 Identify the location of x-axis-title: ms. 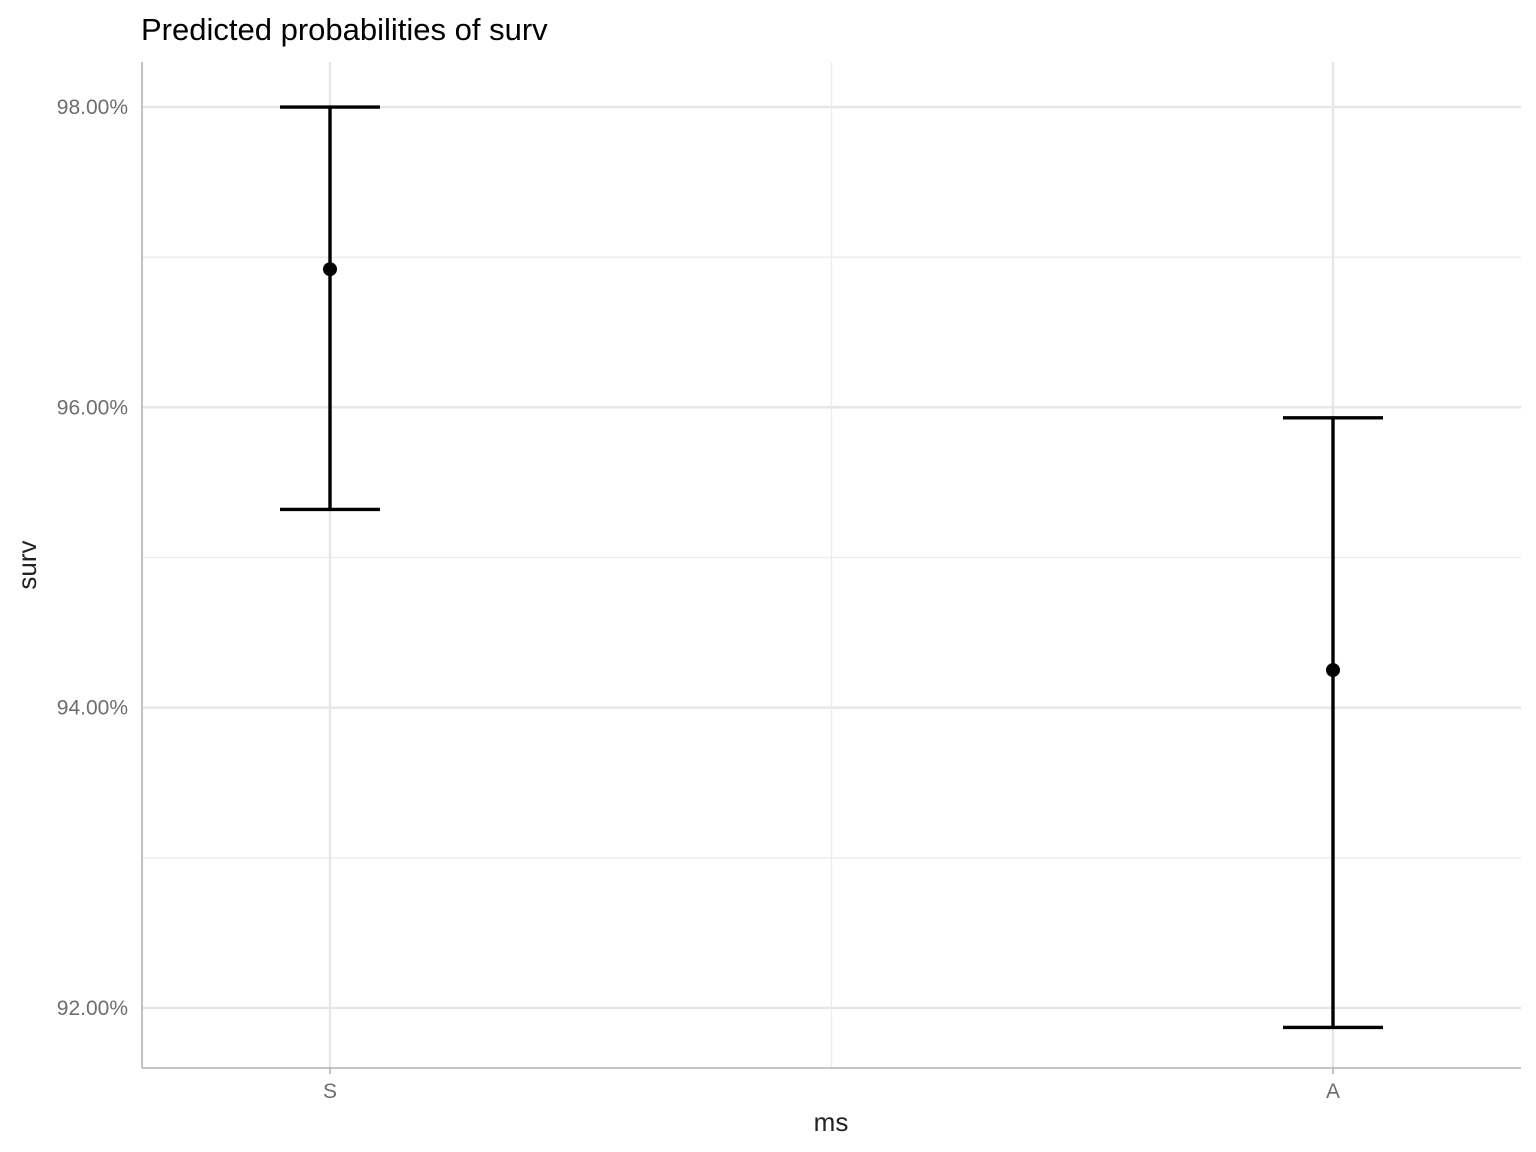
(831, 1122).